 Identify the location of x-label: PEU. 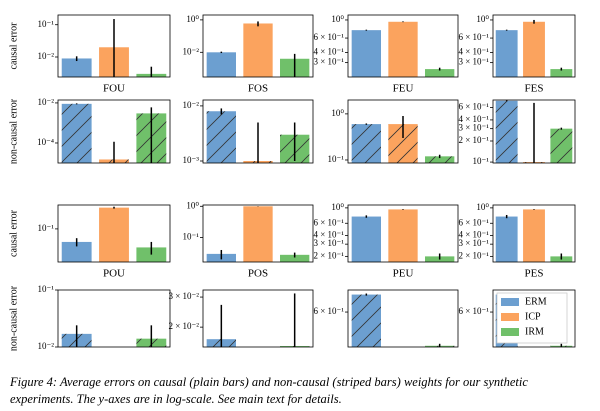
(403, 274).